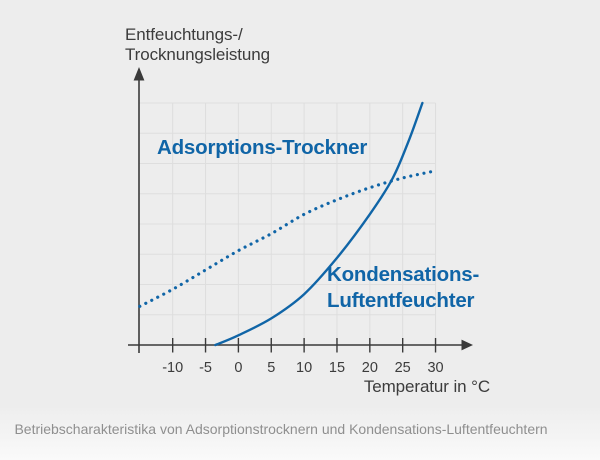 The width and height of the screenshot is (600, 460). Describe the element at coordinates (403, 288) in the screenshot. I see `label-kondensations-luftentfeuchter: Kondensations- Luftentfeuchter` at that location.